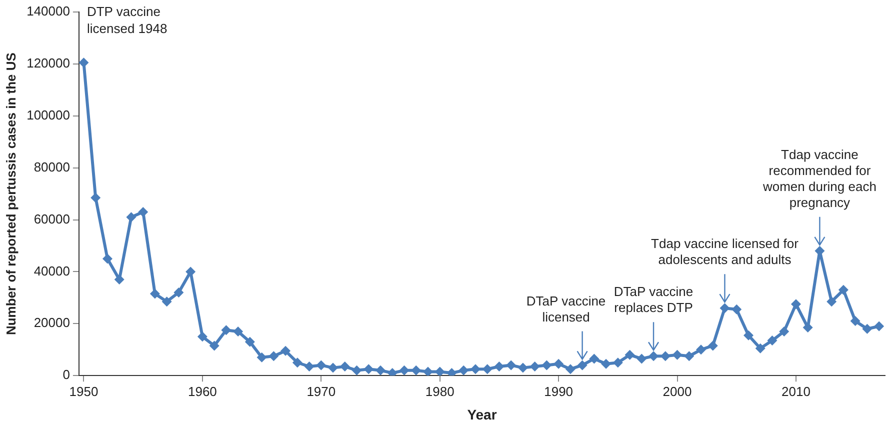  What do you see at coordinates (52, 270) in the screenshot?
I see `y-tick-label: 40000` at bounding box center [52, 270].